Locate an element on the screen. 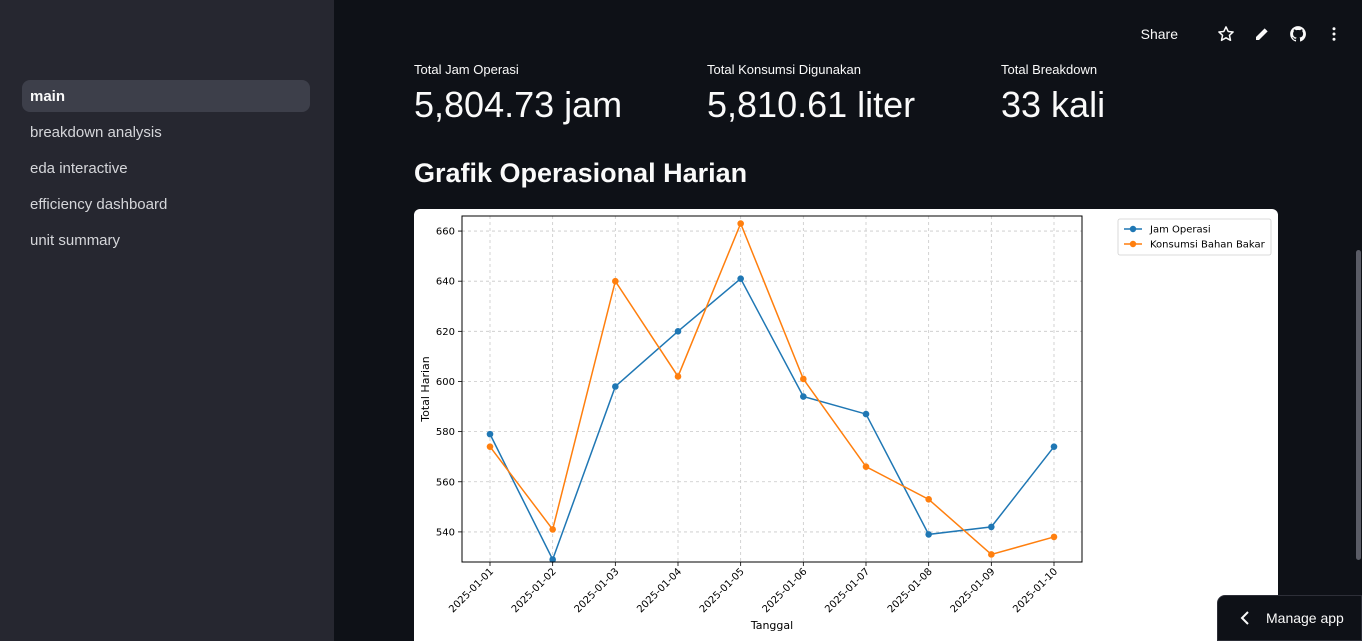 This screenshot has height=641, width=1362. metric-total-breakdown: Total Breakdown 33 kali is located at coordinates (1053, 94).